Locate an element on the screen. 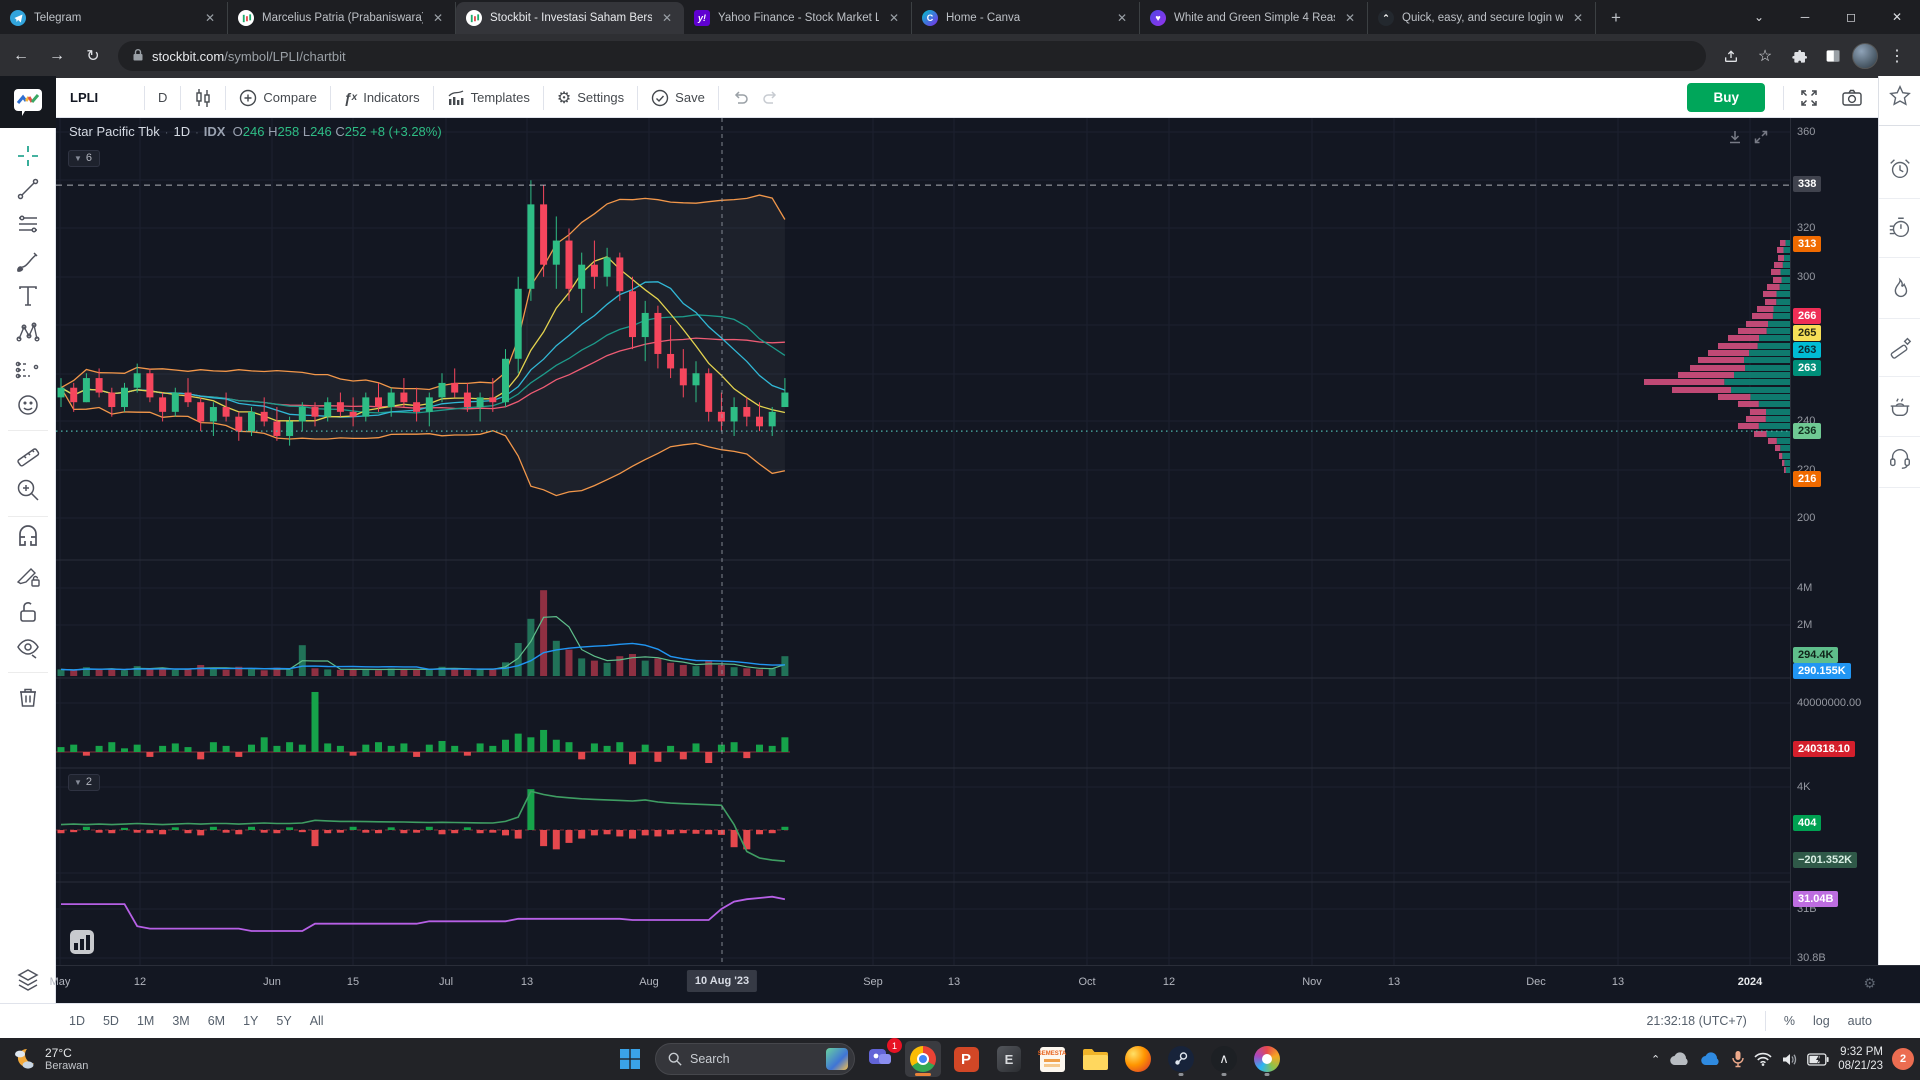  templates-button: Templates is located at coordinates (488, 97).